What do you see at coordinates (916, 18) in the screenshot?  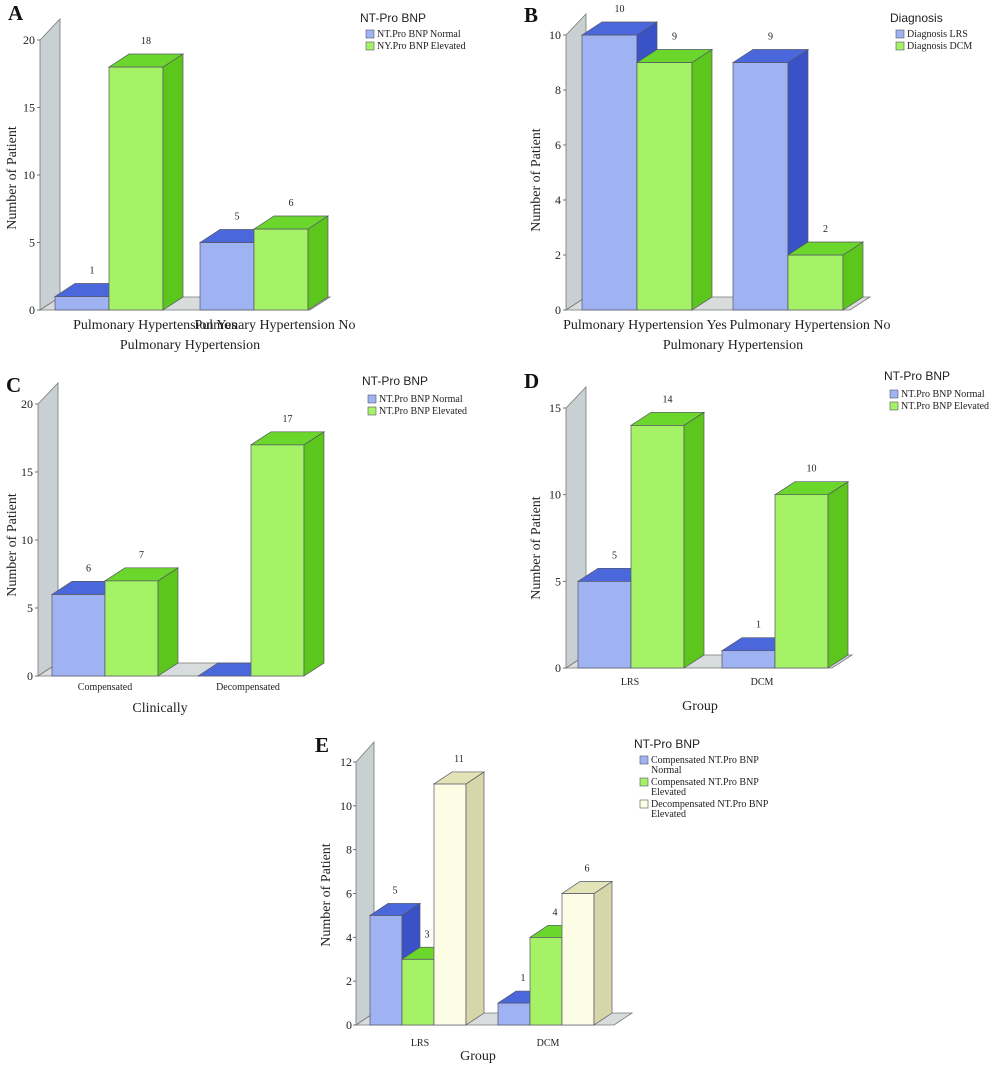 I see `legend-title: Diagnosis` at bounding box center [916, 18].